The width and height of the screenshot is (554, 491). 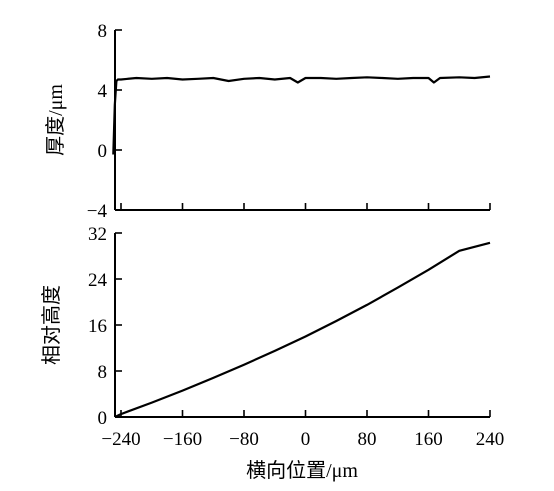 I want to click on y-tick-label: 16, so click(x=97, y=326).